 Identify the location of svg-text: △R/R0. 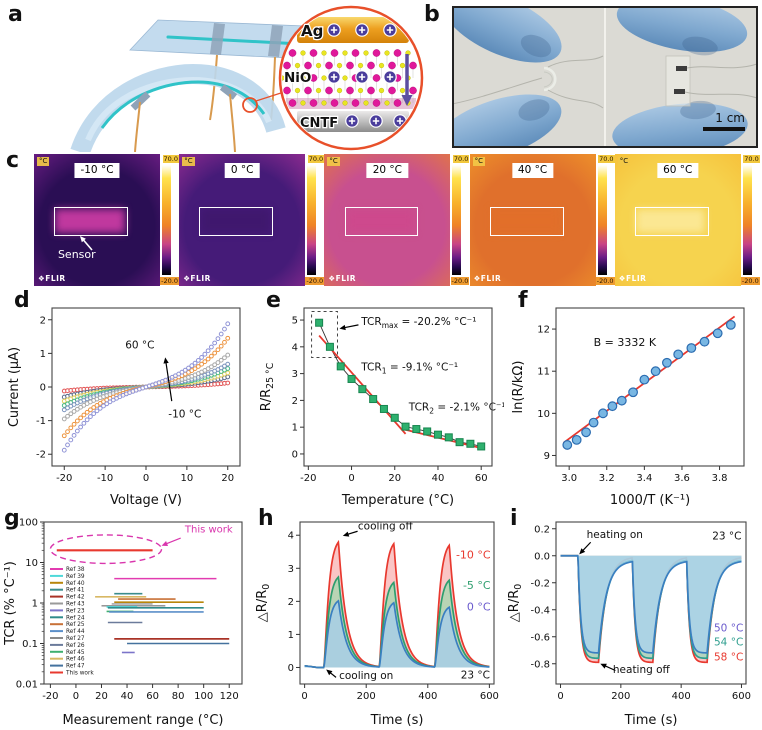
(263, 603).